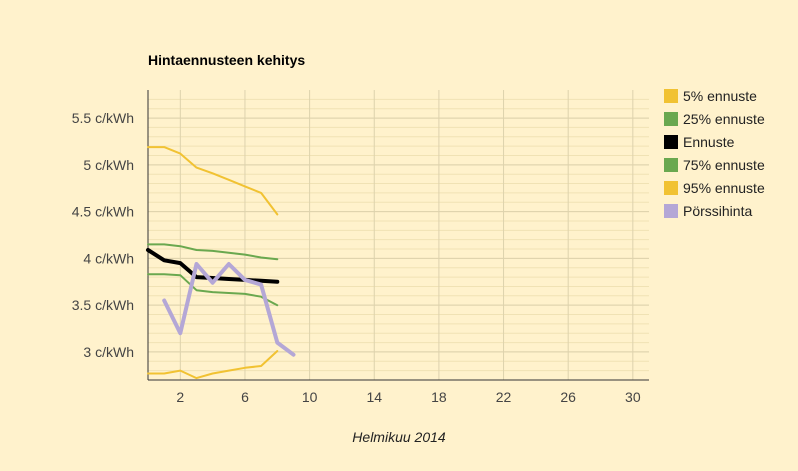 This screenshot has height=471, width=798. What do you see at coordinates (103, 305) in the screenshot?
I see `y-tick-label: 3.5 c/kWh` at bounding box center [103, 305].